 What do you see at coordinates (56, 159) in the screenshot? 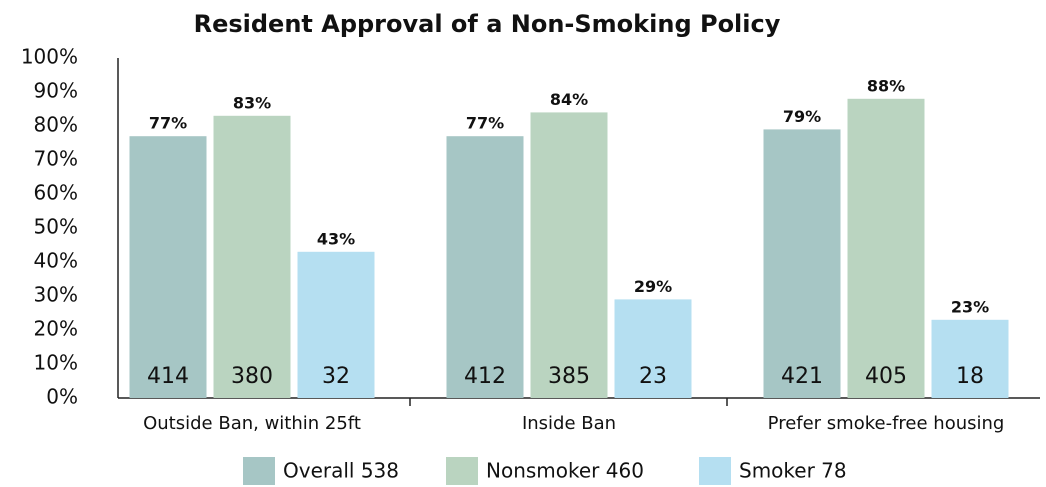
I see `y-tick-label: 70%` at bounding box center [56, 159].